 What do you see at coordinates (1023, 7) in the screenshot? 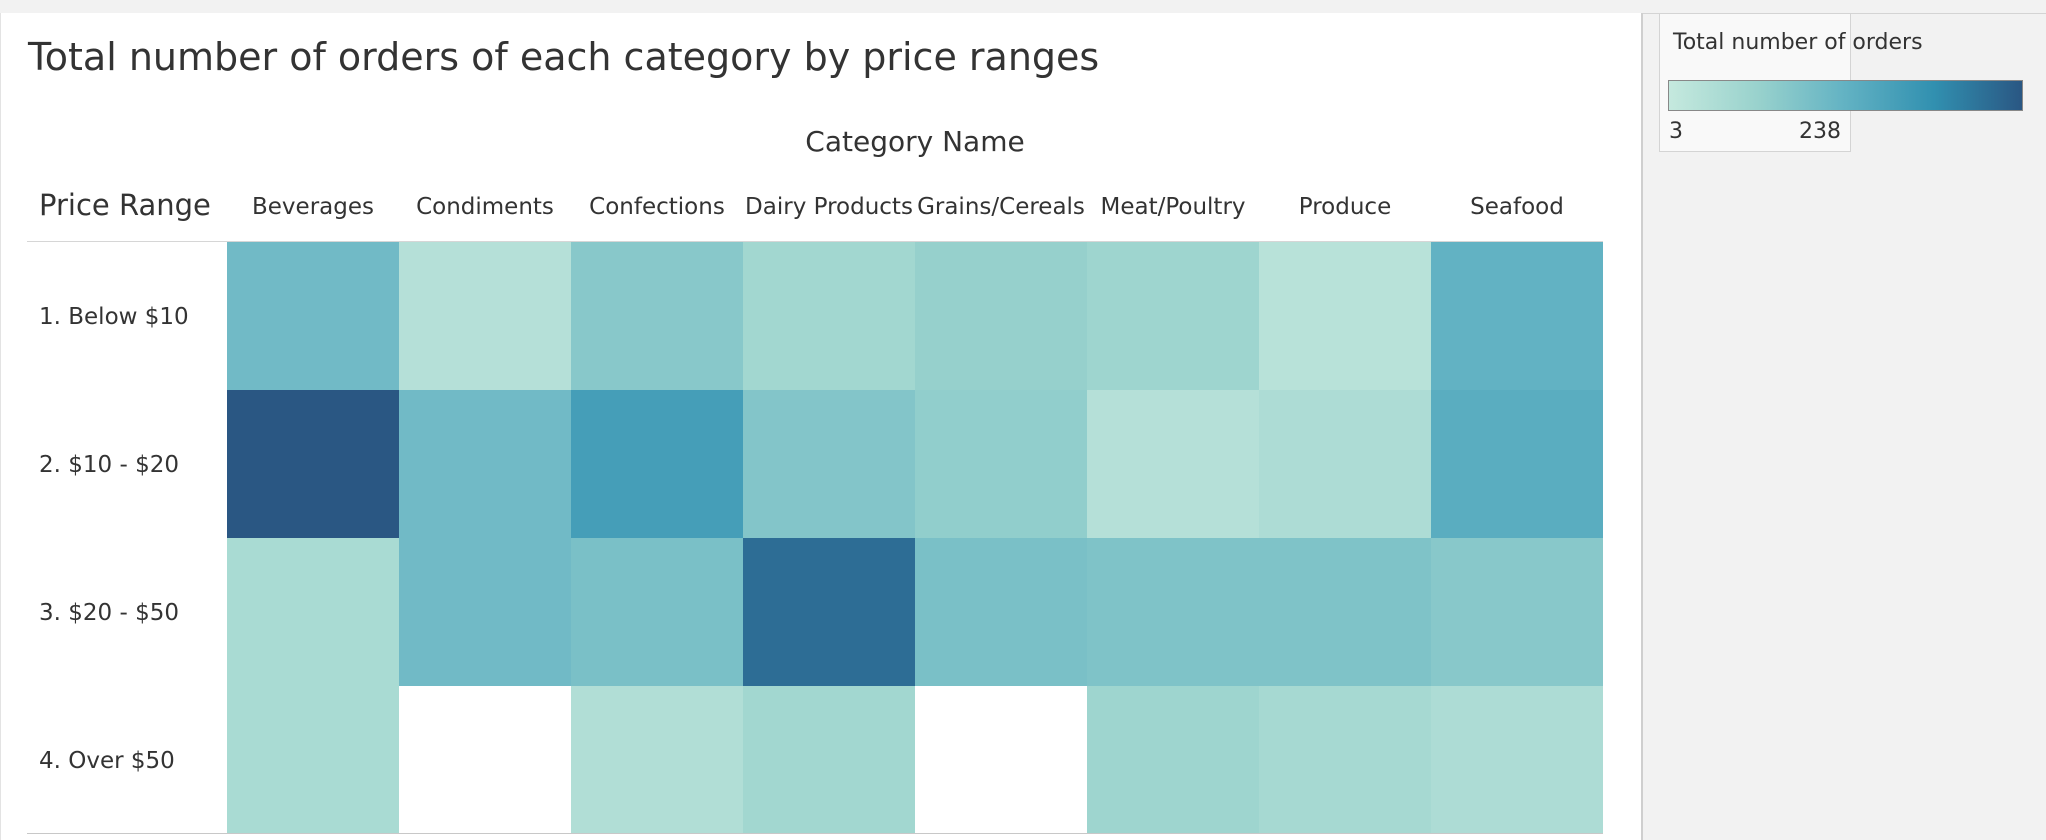
I see `dashboard-top-border` at bounding box center [1023, 7].